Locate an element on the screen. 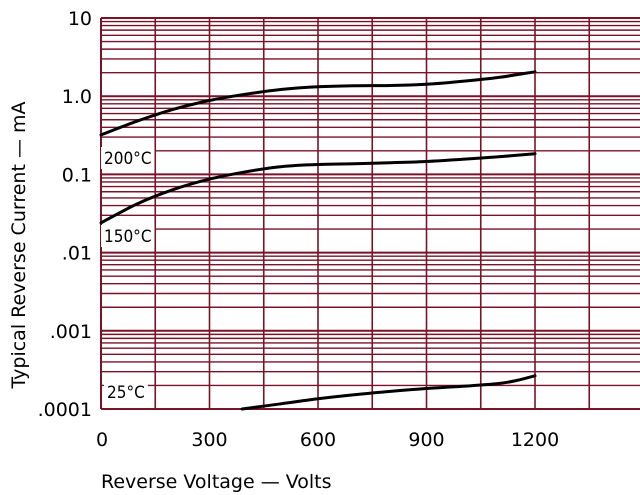  series-line-150c is located at coordinates (318, 188).